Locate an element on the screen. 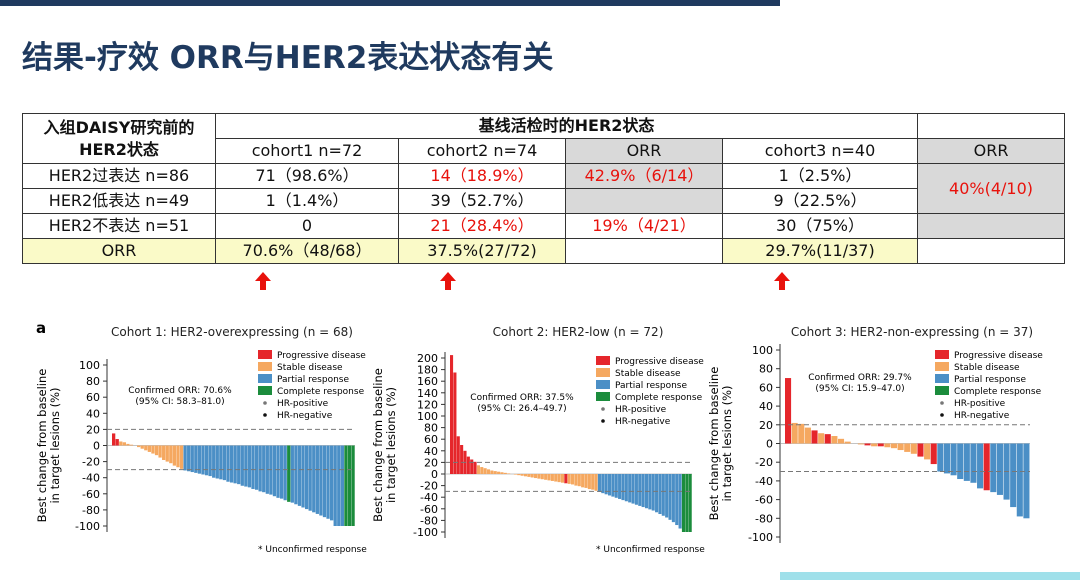  figure-label: a is located at coordinates (41, 328).